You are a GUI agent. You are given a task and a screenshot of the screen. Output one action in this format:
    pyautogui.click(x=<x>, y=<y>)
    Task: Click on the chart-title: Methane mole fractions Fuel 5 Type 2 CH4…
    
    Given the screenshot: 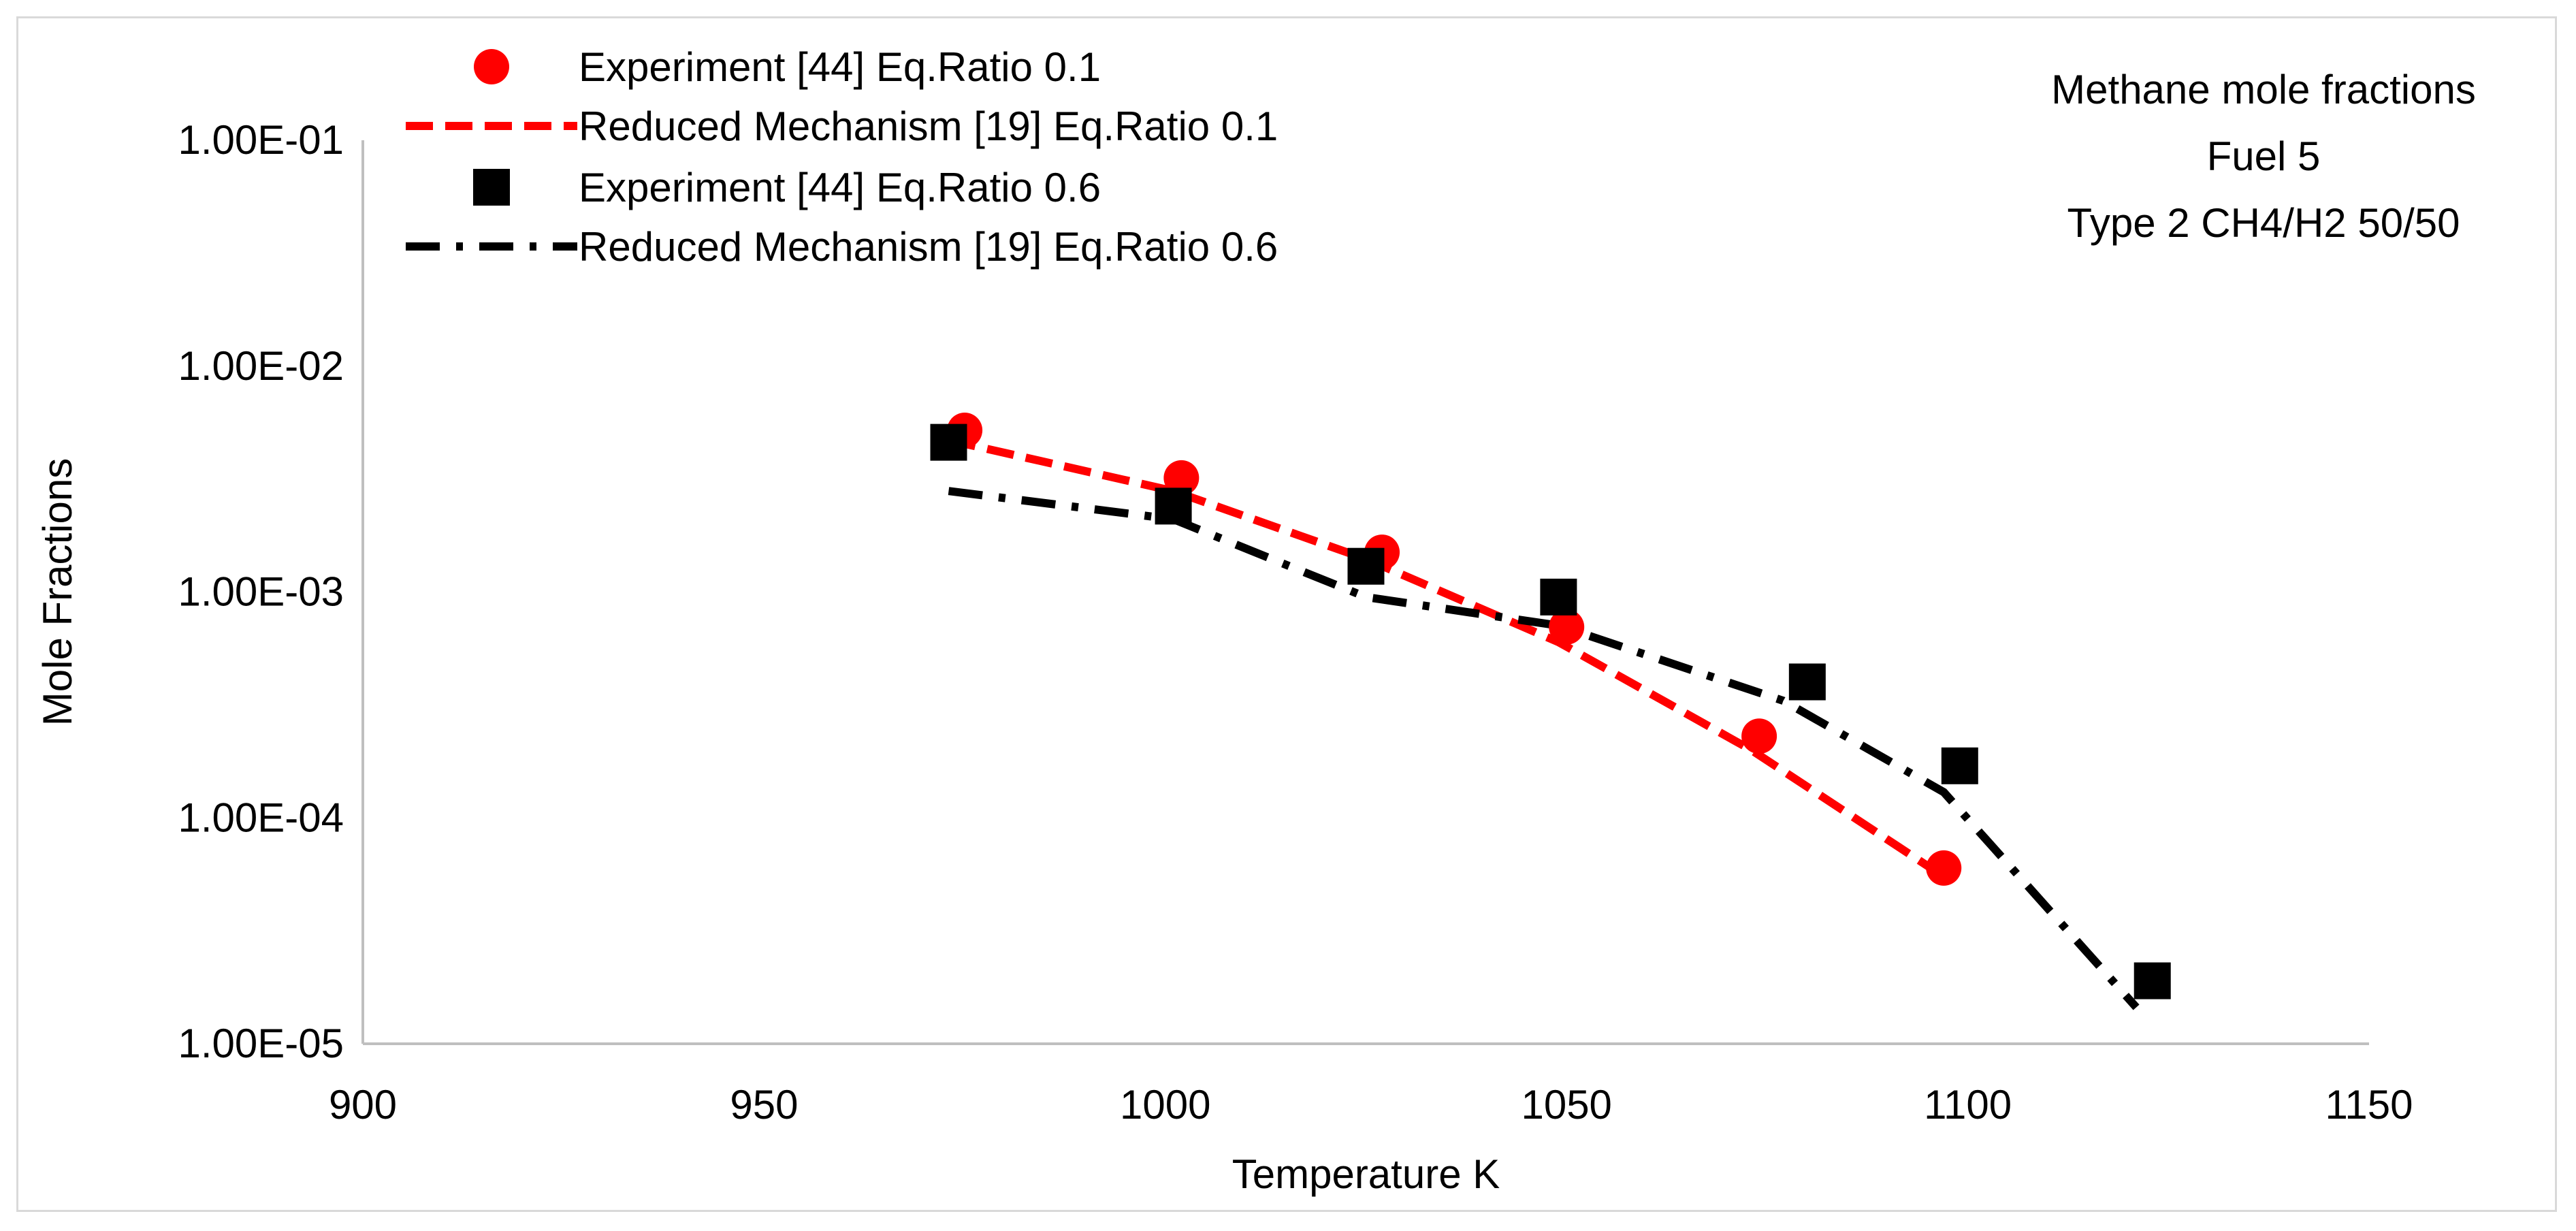 What is the action you would take?
    pyautogui.click(x=2264, y=157)
    